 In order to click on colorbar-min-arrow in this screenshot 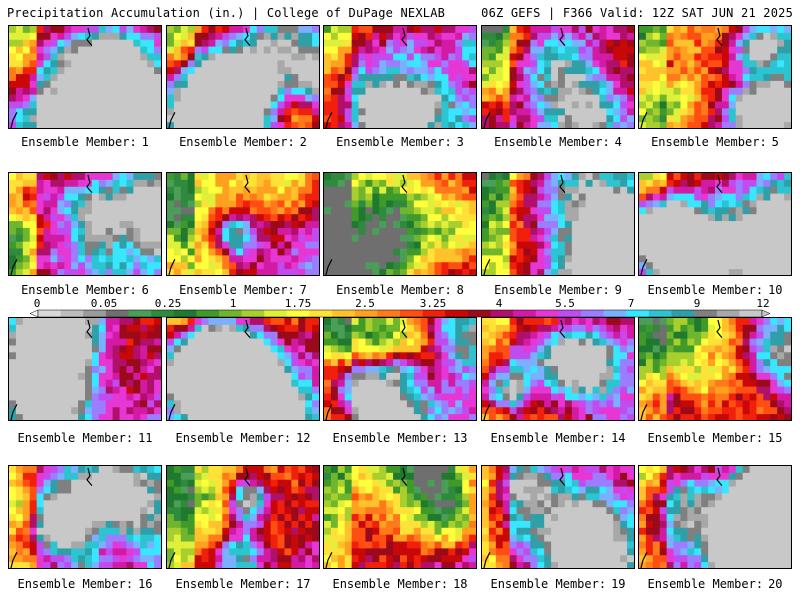, I will do `click(34, 313)`.